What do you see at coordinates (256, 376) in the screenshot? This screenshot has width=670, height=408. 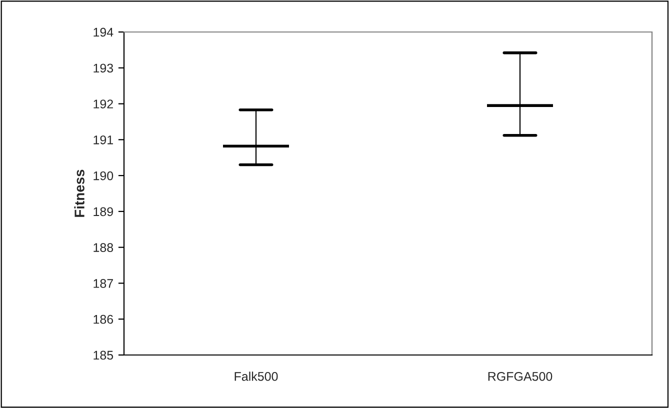 I see `x-tick-label: Falk500` at bounding box center [256, 376].